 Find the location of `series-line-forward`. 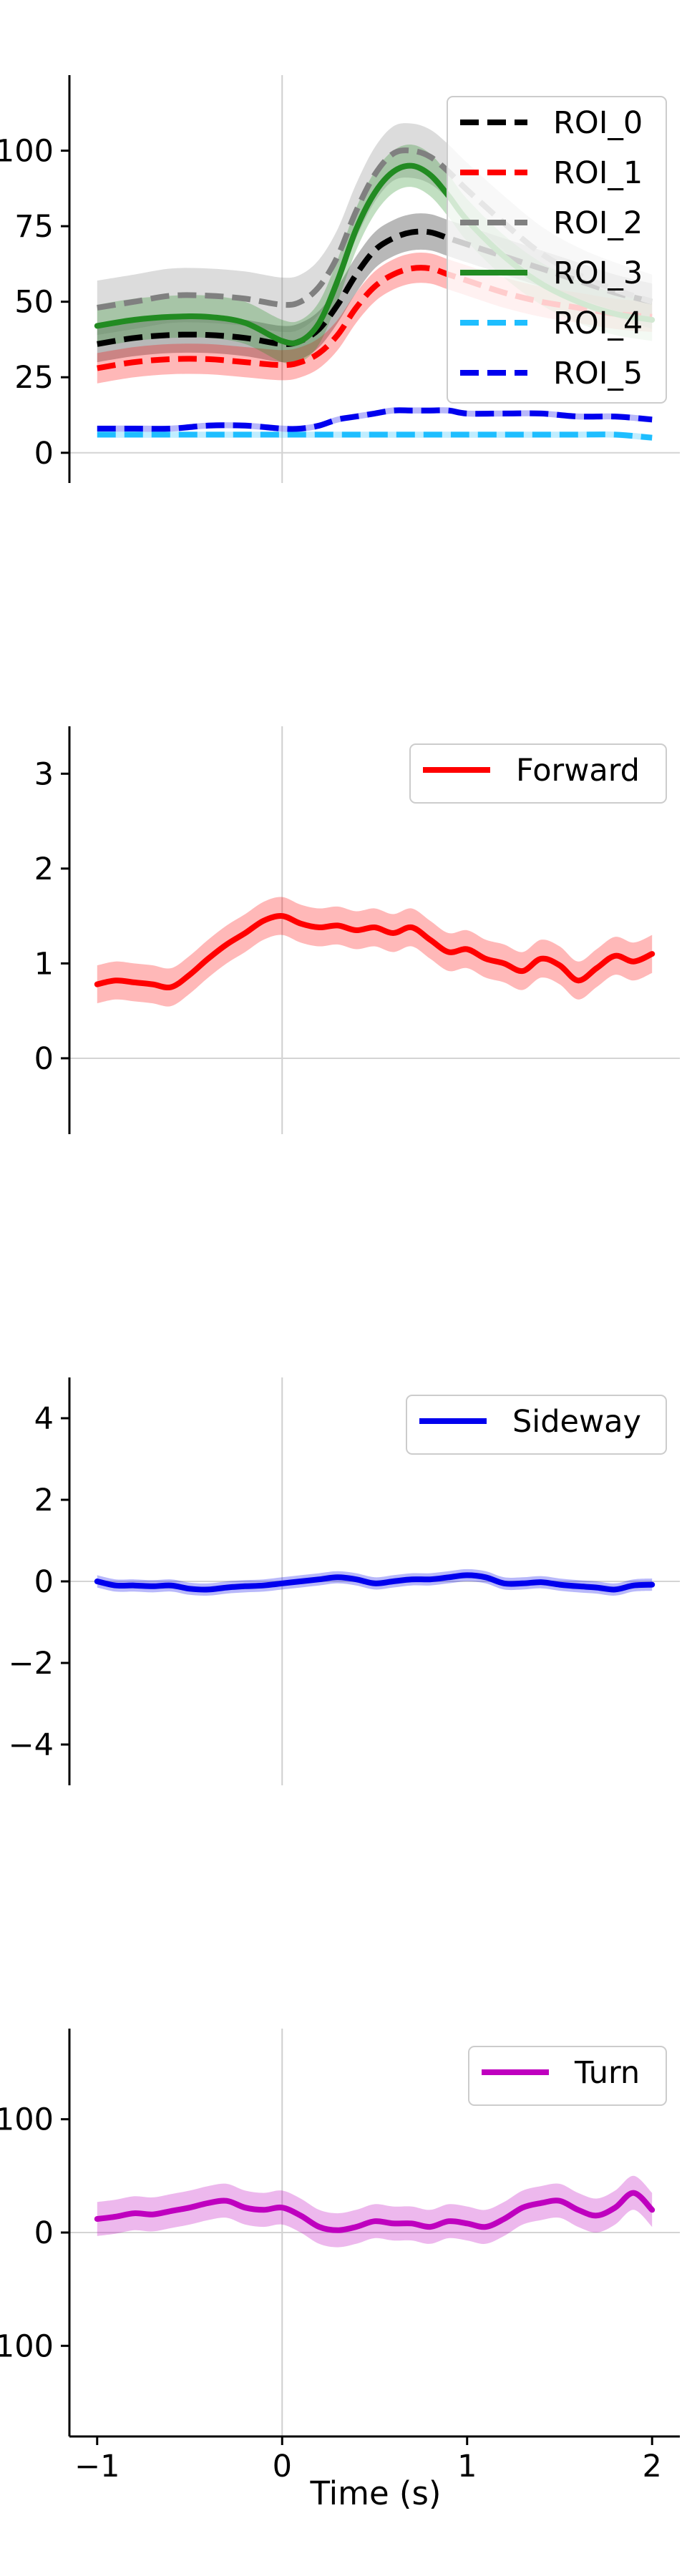

series-line-forward is located at coordinates (375, 952).